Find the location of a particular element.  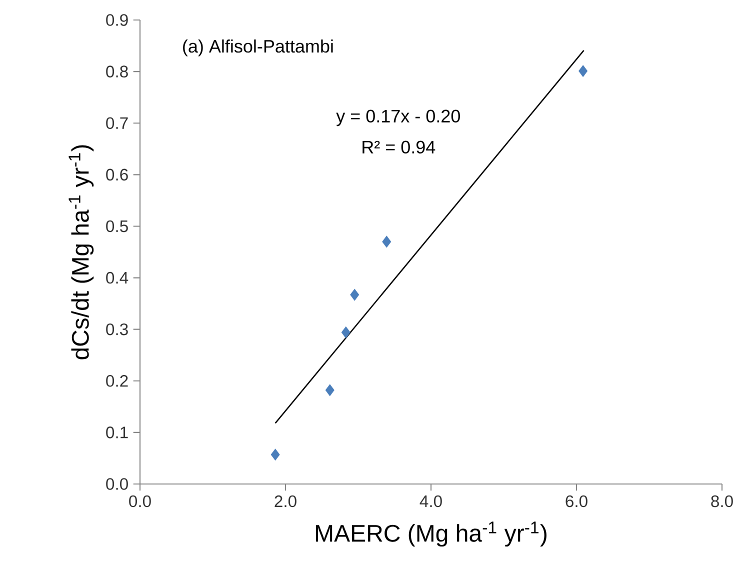

y-tick-label: 0.7 is located at coordinates (117, 123).